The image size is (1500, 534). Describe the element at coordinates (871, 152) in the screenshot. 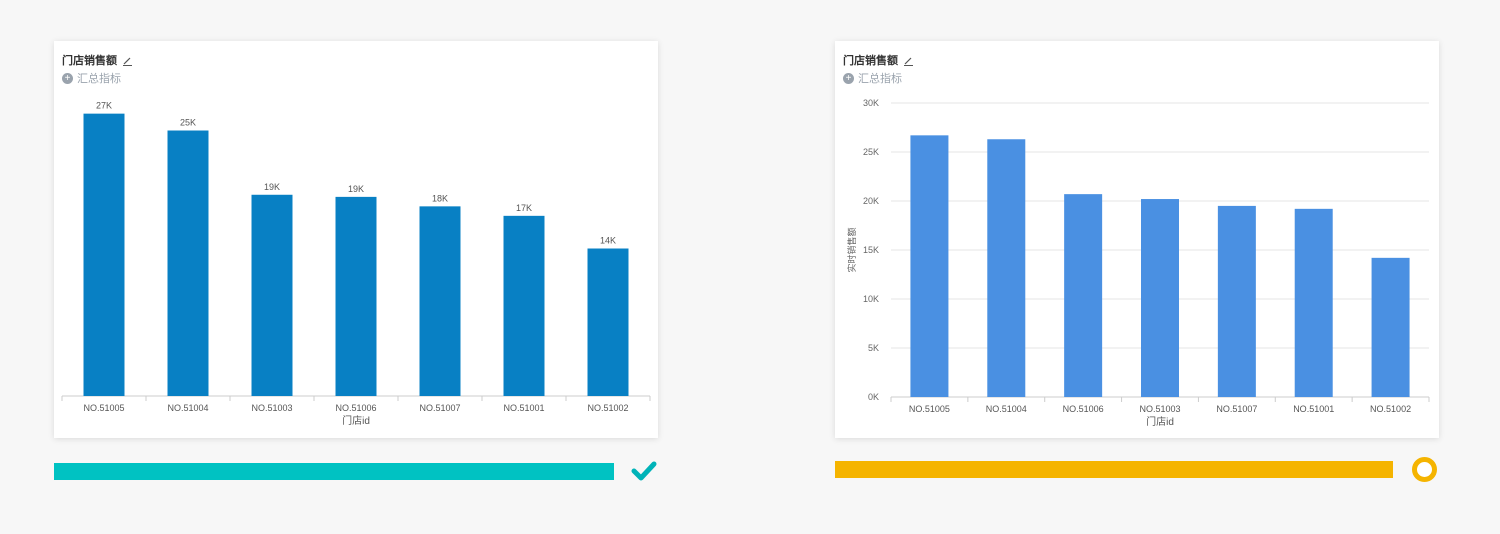

I see `y-tick-label: 25K` at that location.